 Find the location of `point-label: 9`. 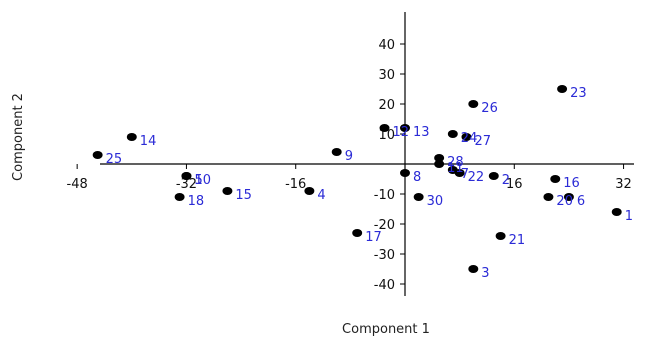

point-label: 9 is located at coordinates (349, 156).